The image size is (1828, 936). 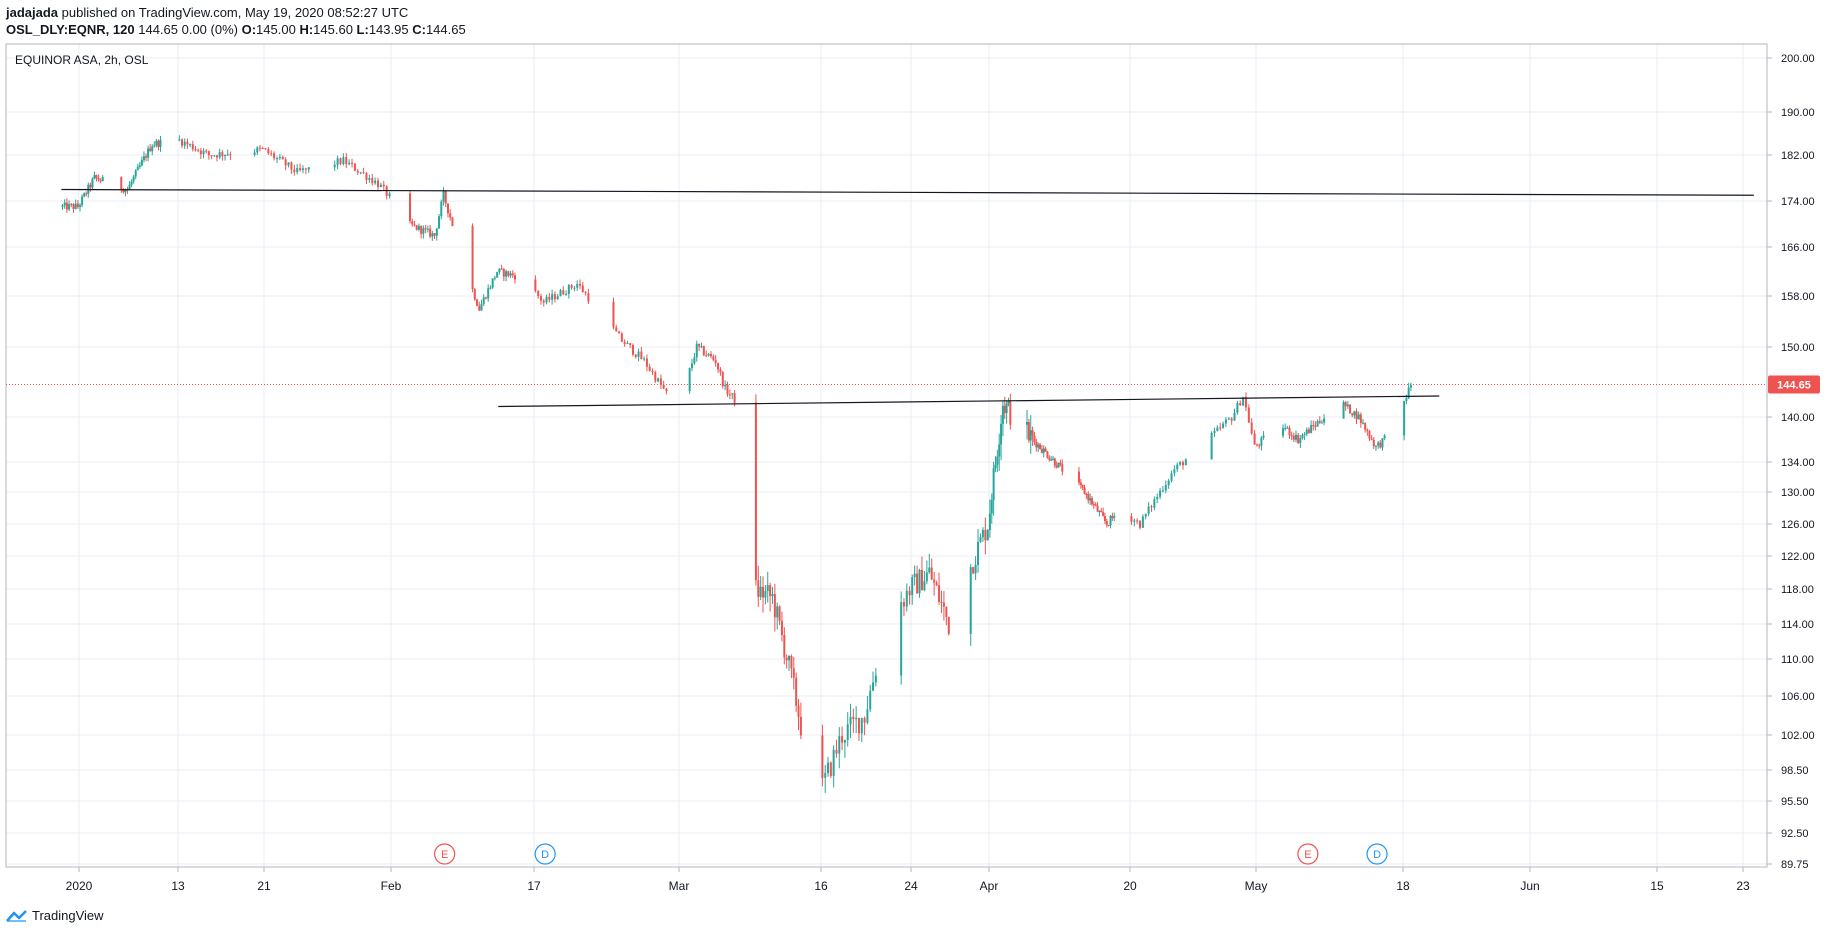 I want to click on y-tick-label: 110.00, so click(x=1797, y=660).